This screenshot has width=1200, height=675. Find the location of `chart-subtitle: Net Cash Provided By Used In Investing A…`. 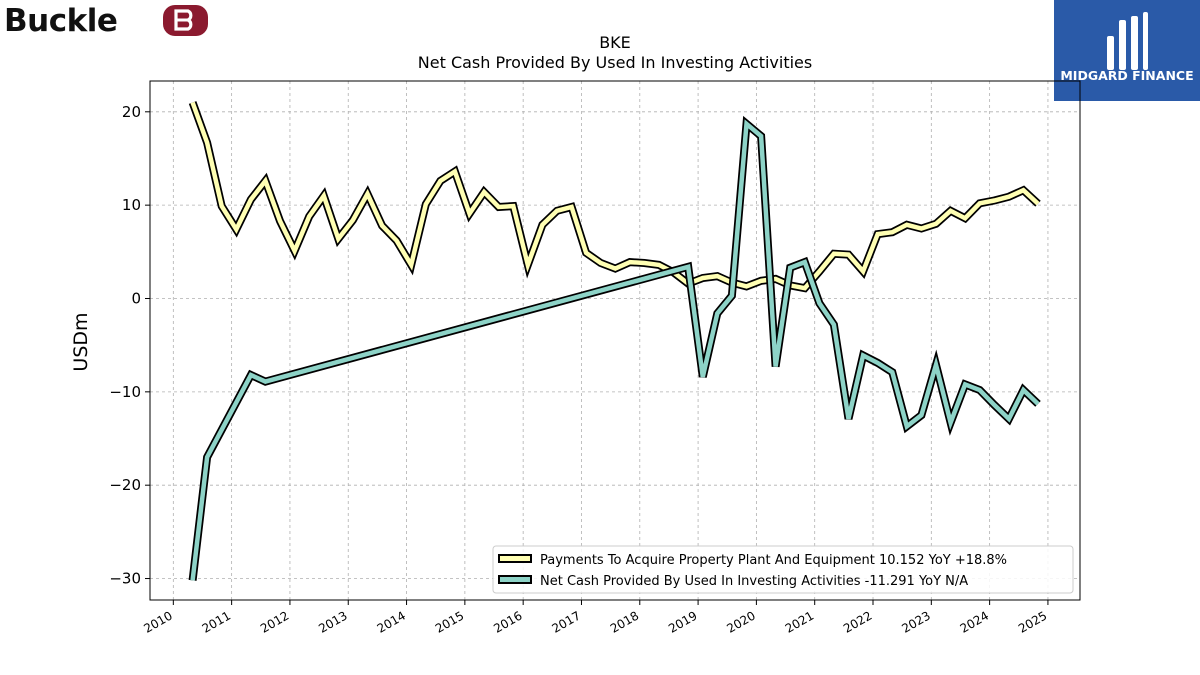

chart-subtitle: Net Cash Provided By Used In Investing A… is located at coordinates (615, 62).